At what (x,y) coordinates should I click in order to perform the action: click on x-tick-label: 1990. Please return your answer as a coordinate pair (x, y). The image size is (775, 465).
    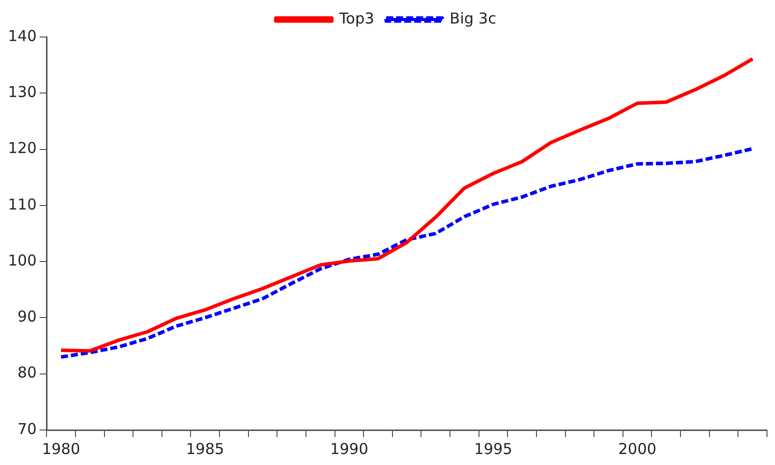
    Looking at the image, I should click on (349, 449).